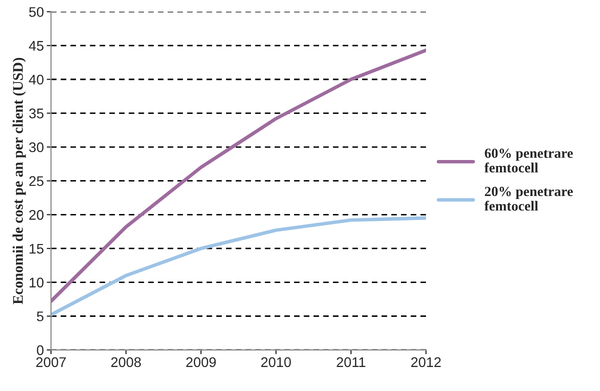 Image resolution: width=600 pixels, height=391 pixels. I want to click on y-tick-label: 50, so click(36, 12).